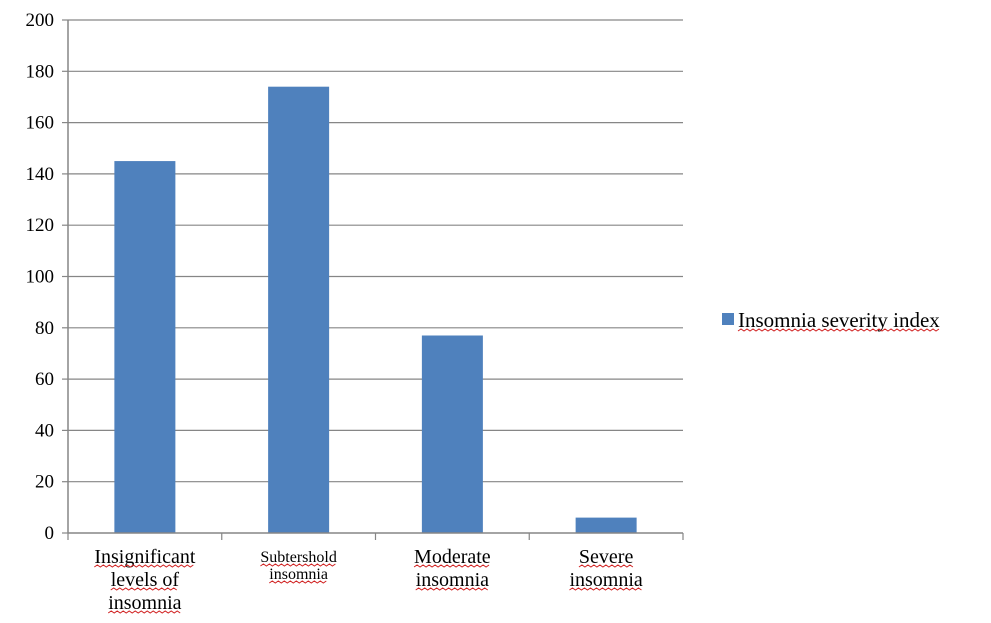 Image resolution: width=991 pixels, height=623 pixels. What do you see at coordinates (839, 320) in the screenshot?
I see `legend-label: Insomnia severity index` at bounding box center [839, 320].